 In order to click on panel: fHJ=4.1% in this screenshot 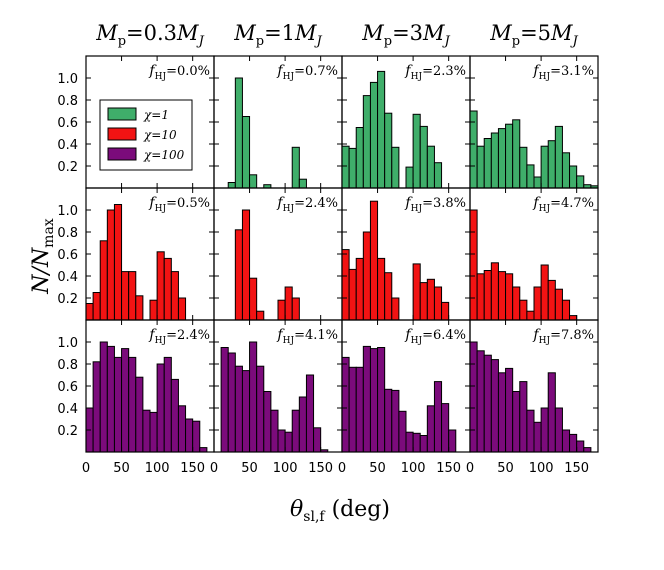, I will do `click(278, 386)`.